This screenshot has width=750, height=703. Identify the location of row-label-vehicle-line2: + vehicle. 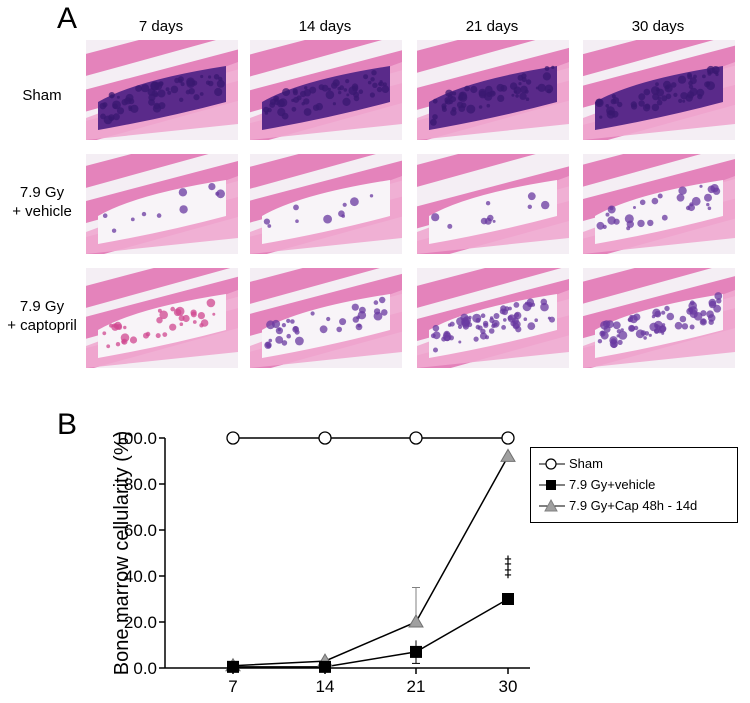
(42, 211).